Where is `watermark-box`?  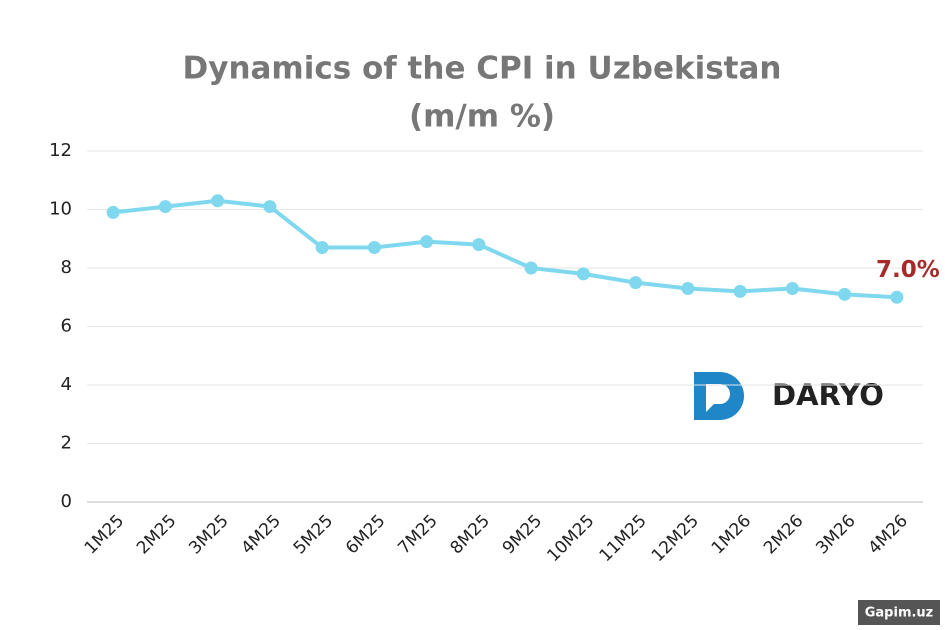 watermark-box is located at coordinates (899, 612).